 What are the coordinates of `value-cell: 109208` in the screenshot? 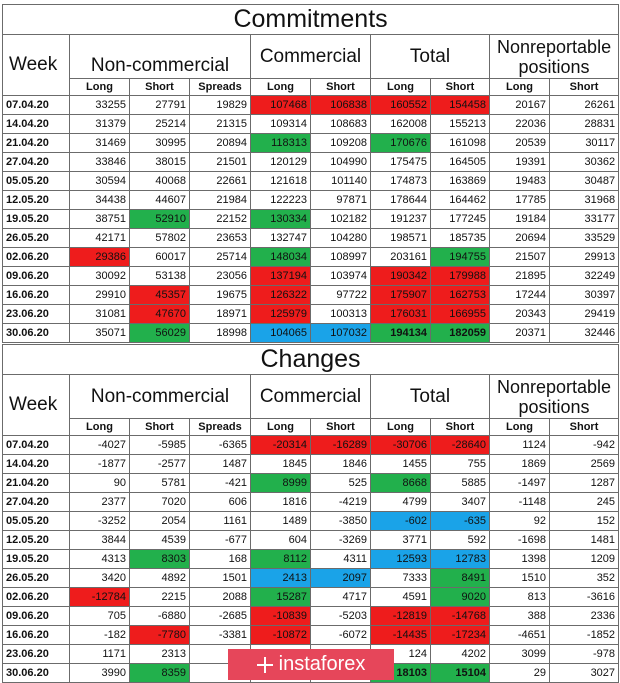 It's located at (340, 143).